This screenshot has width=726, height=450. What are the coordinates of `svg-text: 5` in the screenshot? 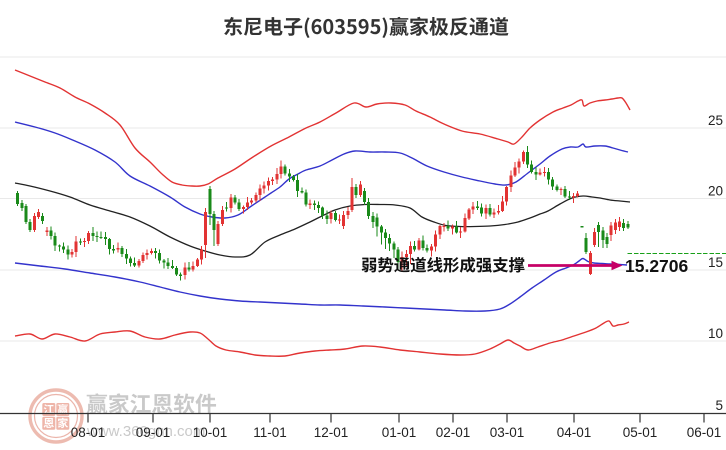 It's located at (719, 405).